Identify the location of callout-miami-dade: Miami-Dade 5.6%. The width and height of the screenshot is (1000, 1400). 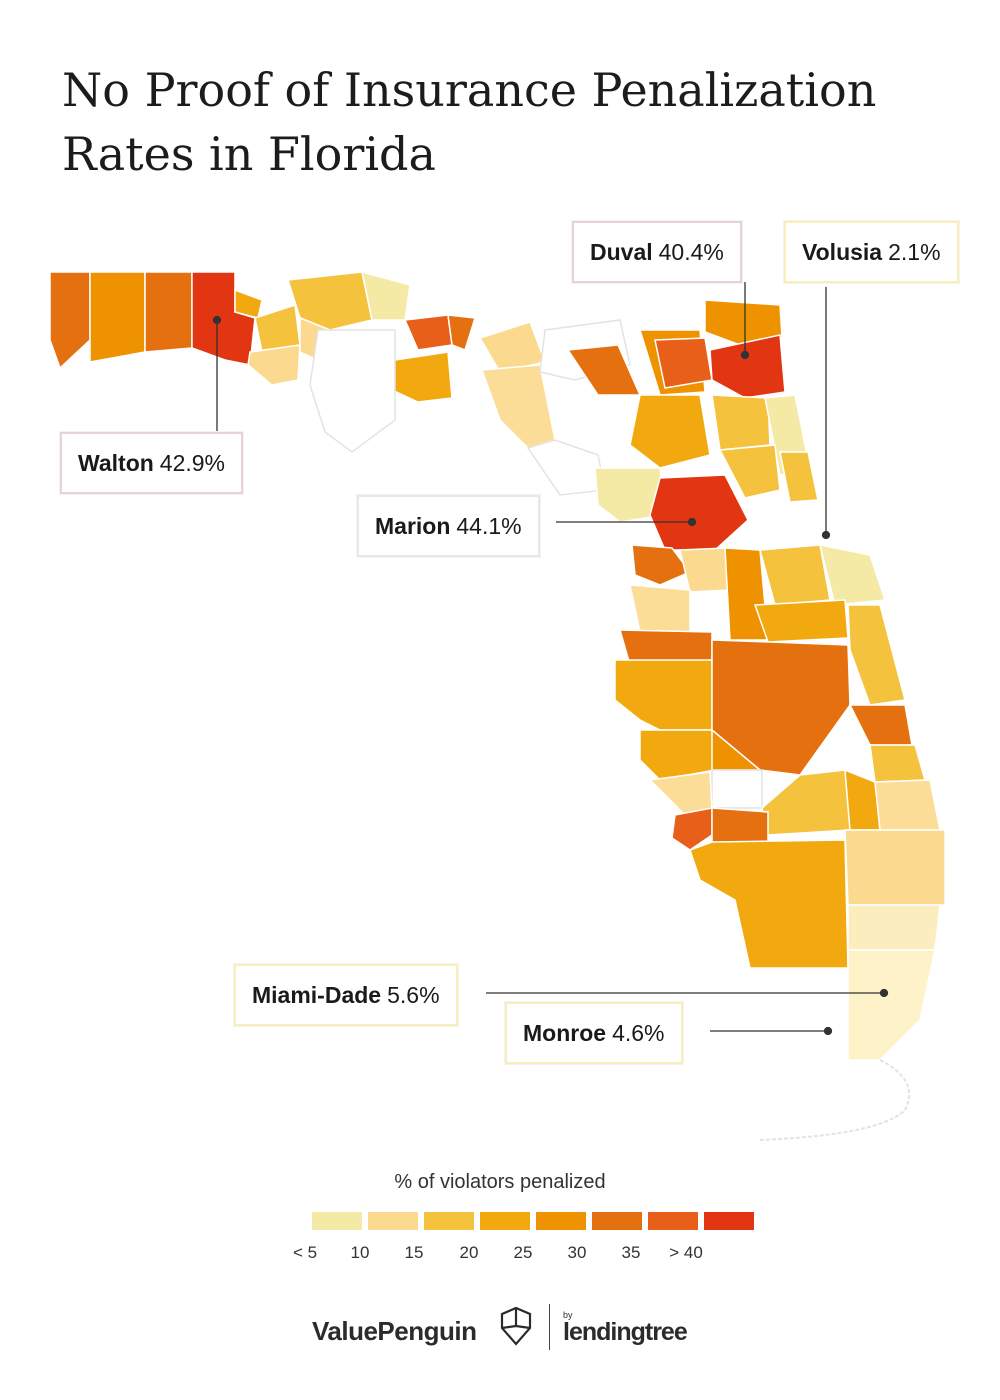
(346, 995).